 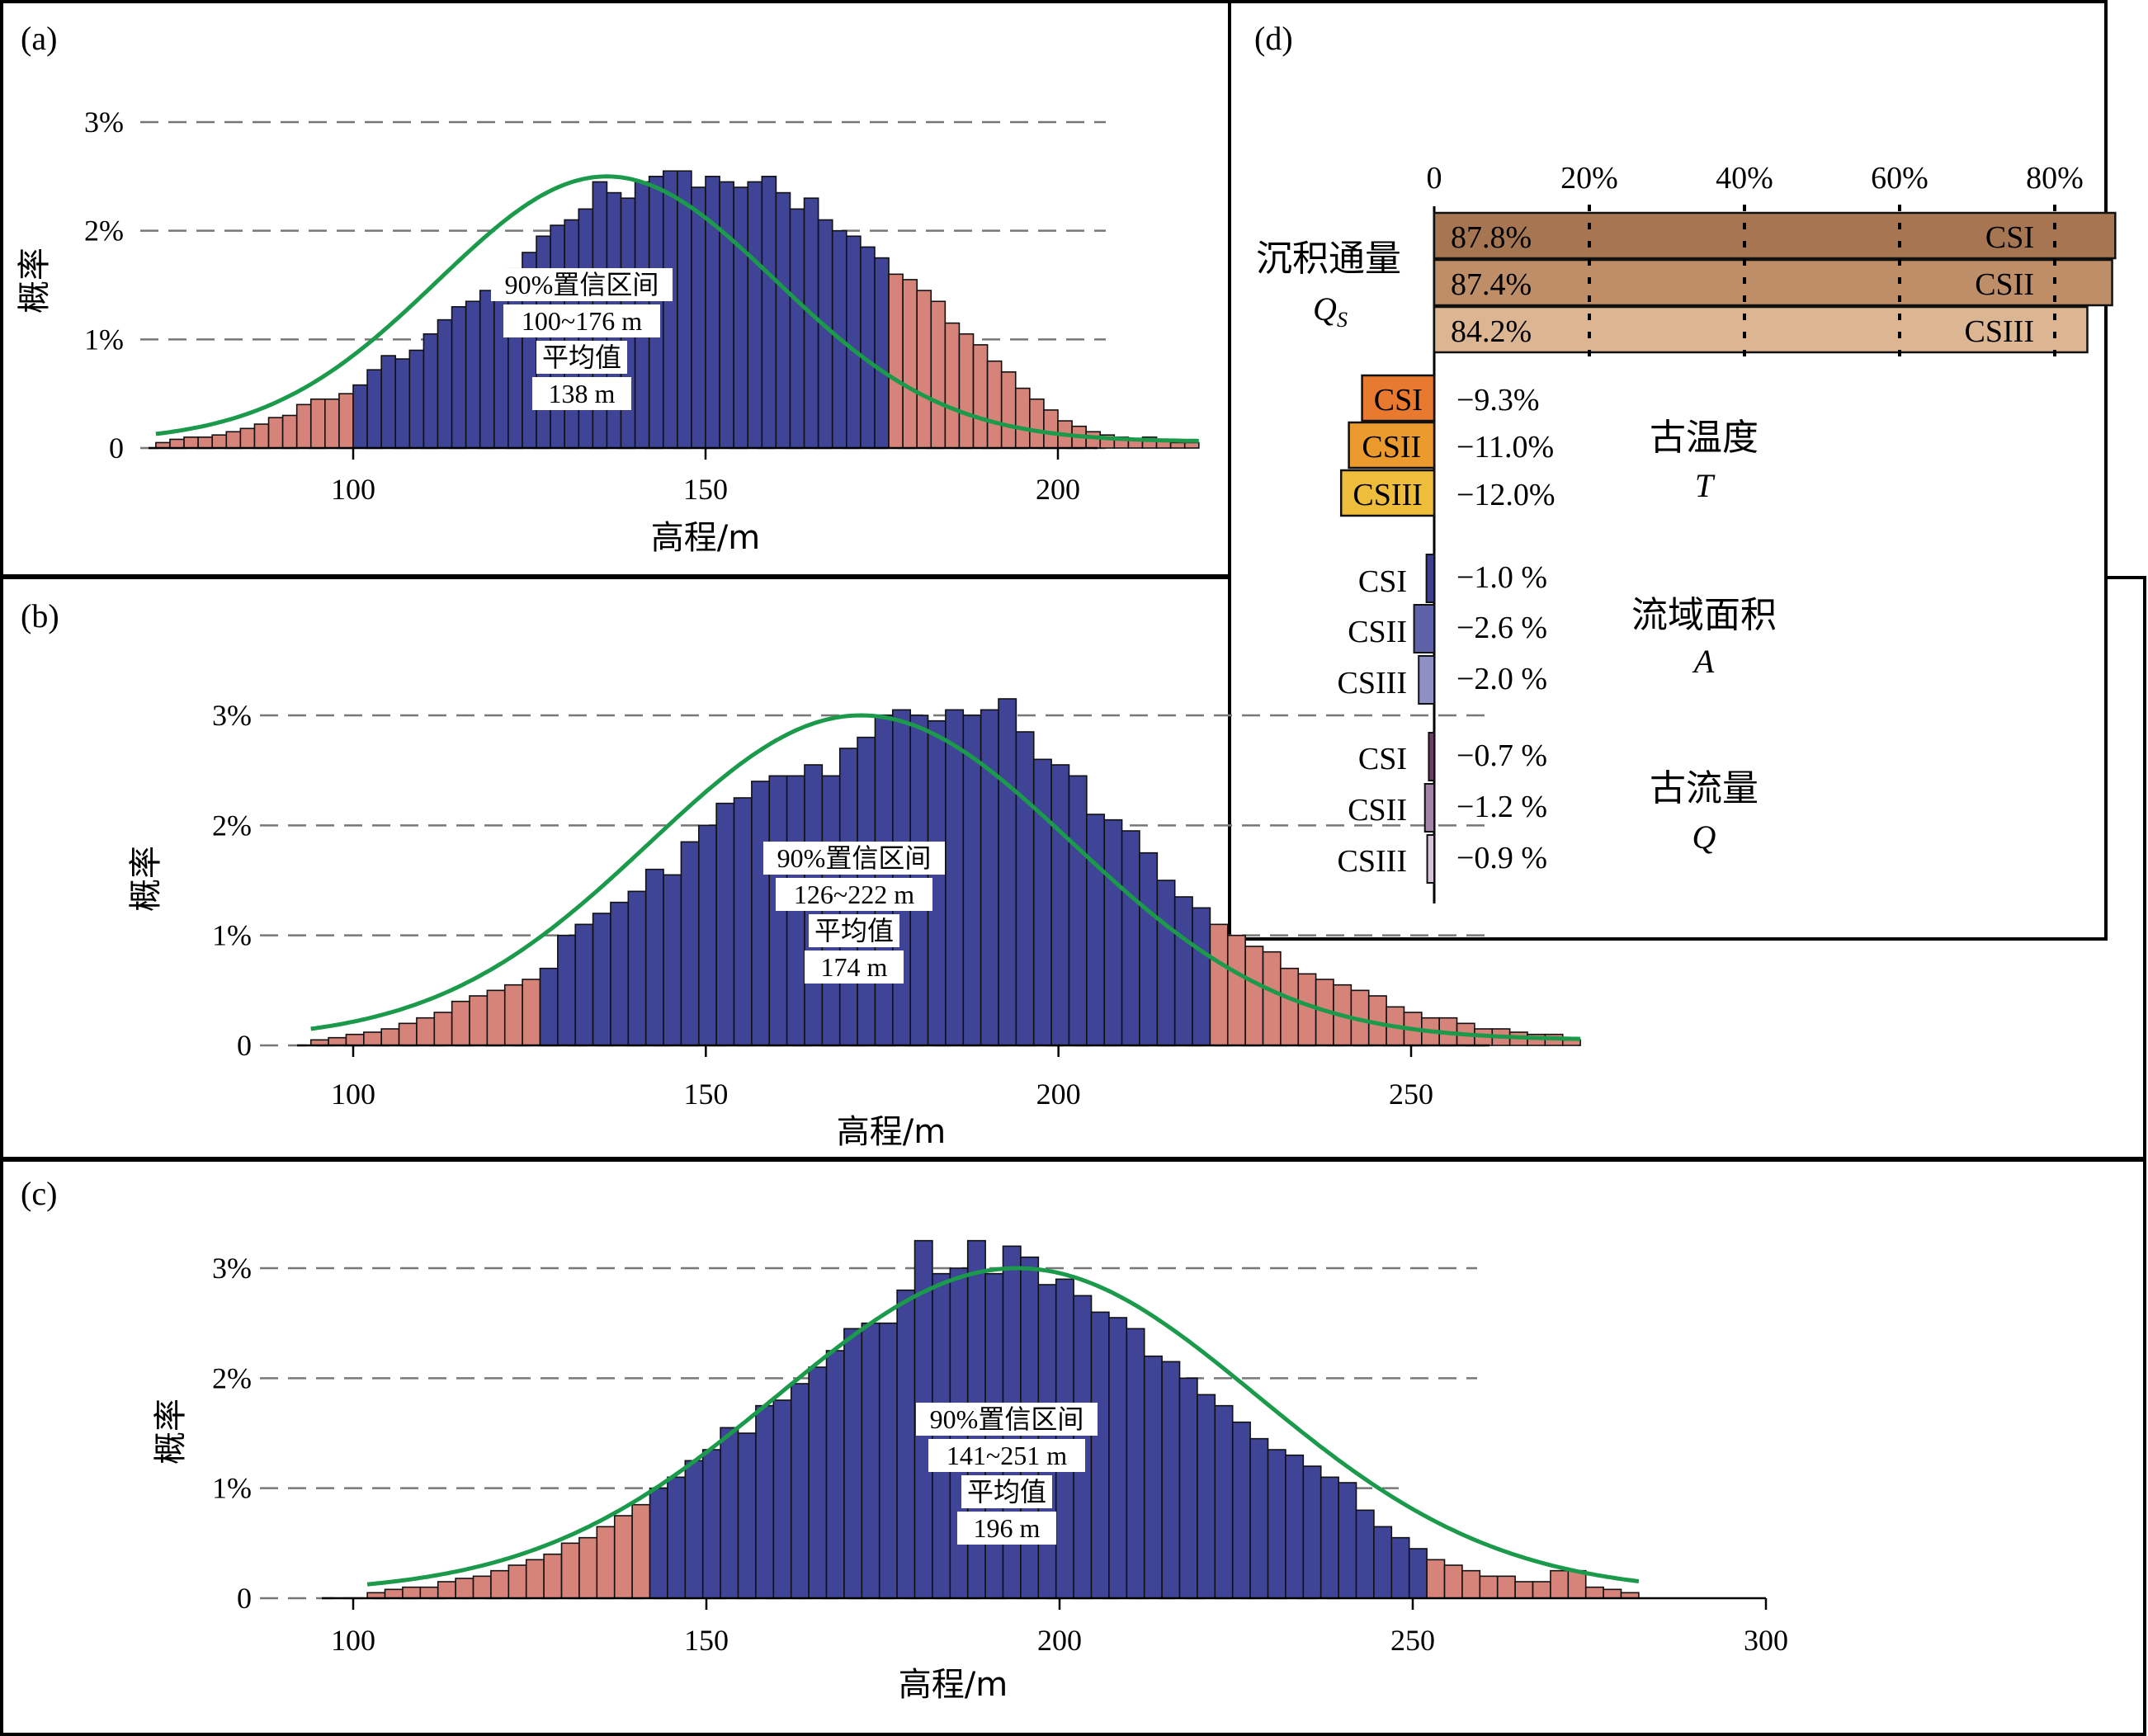 I want to click on flow-bar-label: CSII, so click(x=1377, y=810).